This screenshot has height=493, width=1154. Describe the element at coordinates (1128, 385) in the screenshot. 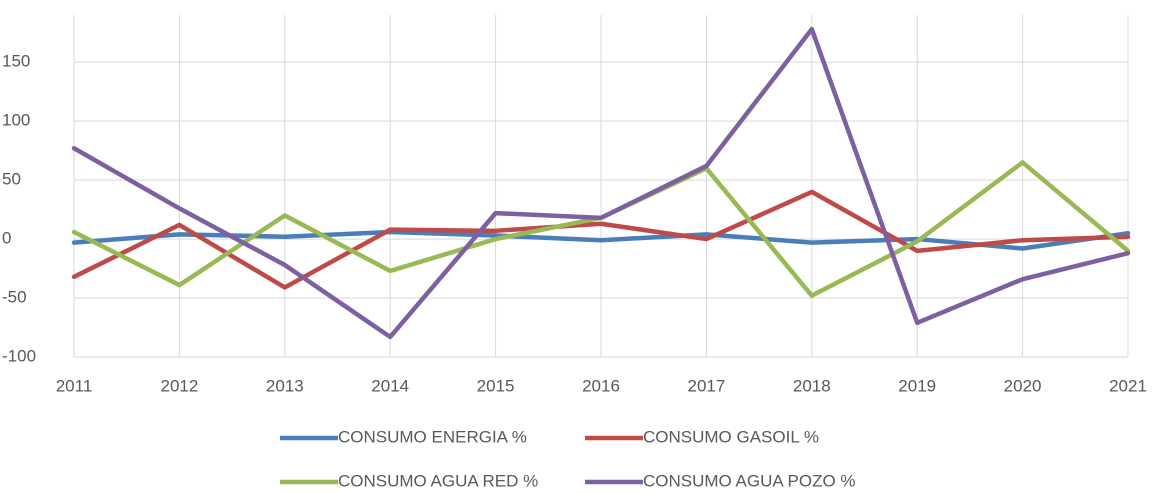

I see `x-tick-label: 2021` at that location.